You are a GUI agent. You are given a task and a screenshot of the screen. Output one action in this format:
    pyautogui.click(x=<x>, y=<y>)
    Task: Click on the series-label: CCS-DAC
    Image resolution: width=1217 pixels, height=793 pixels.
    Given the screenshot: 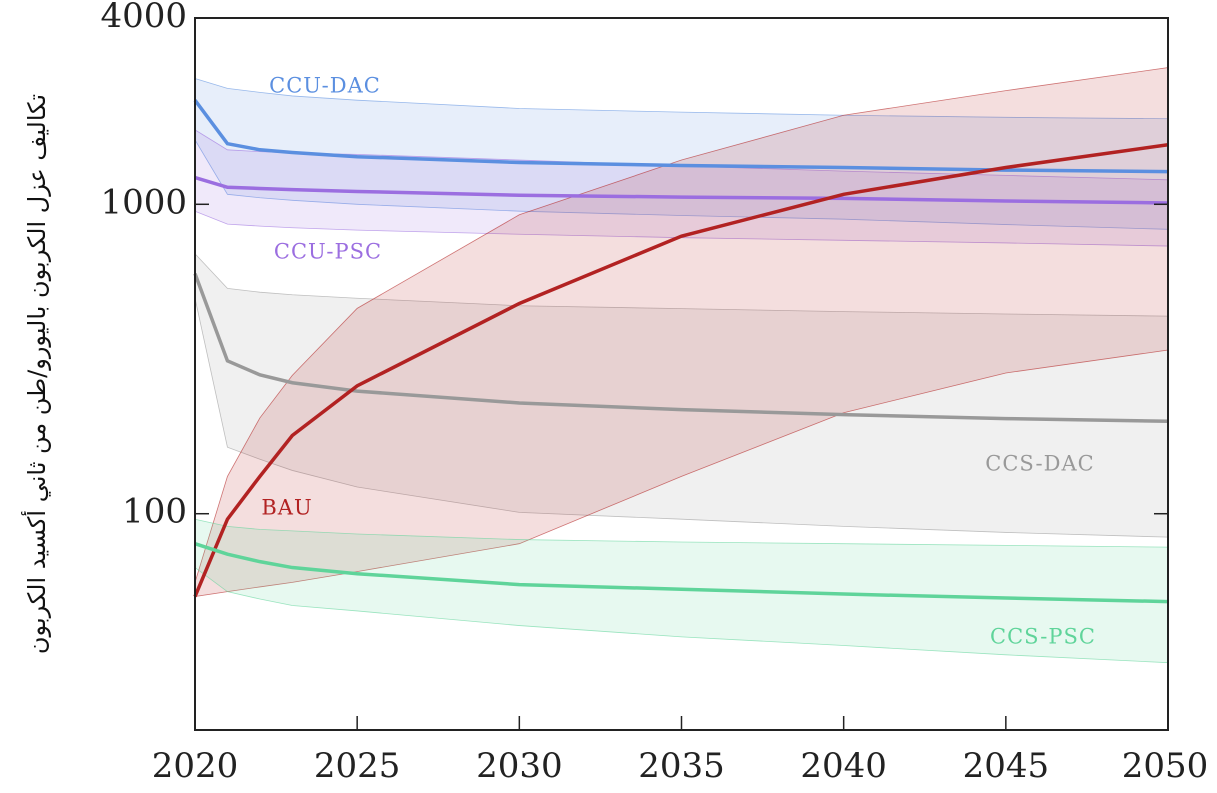 What is the action you would take?
    pyautogui.click(x=1039, y=464)
    